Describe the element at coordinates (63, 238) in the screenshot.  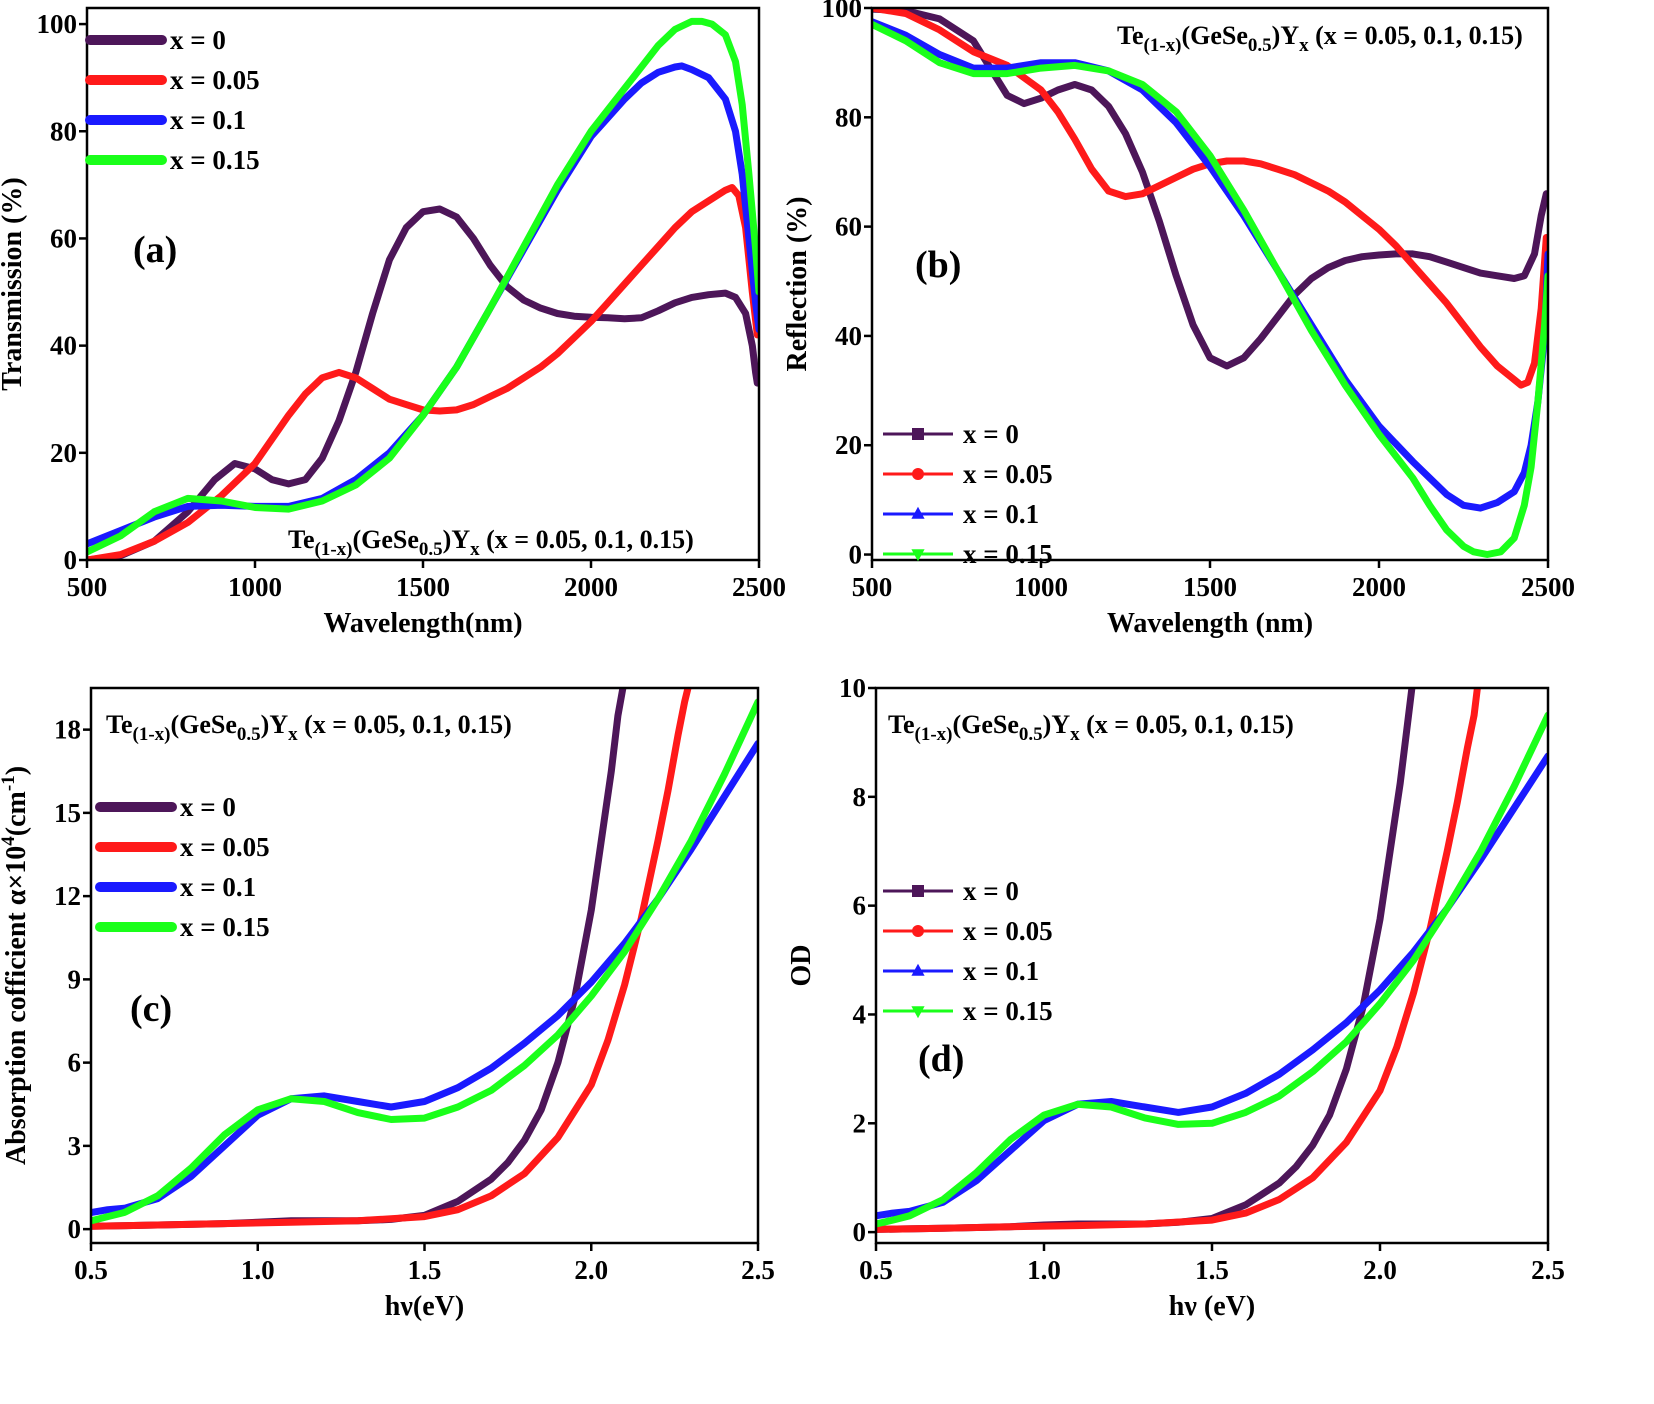
I see `panel-a-ytick-label: 60` at that location.